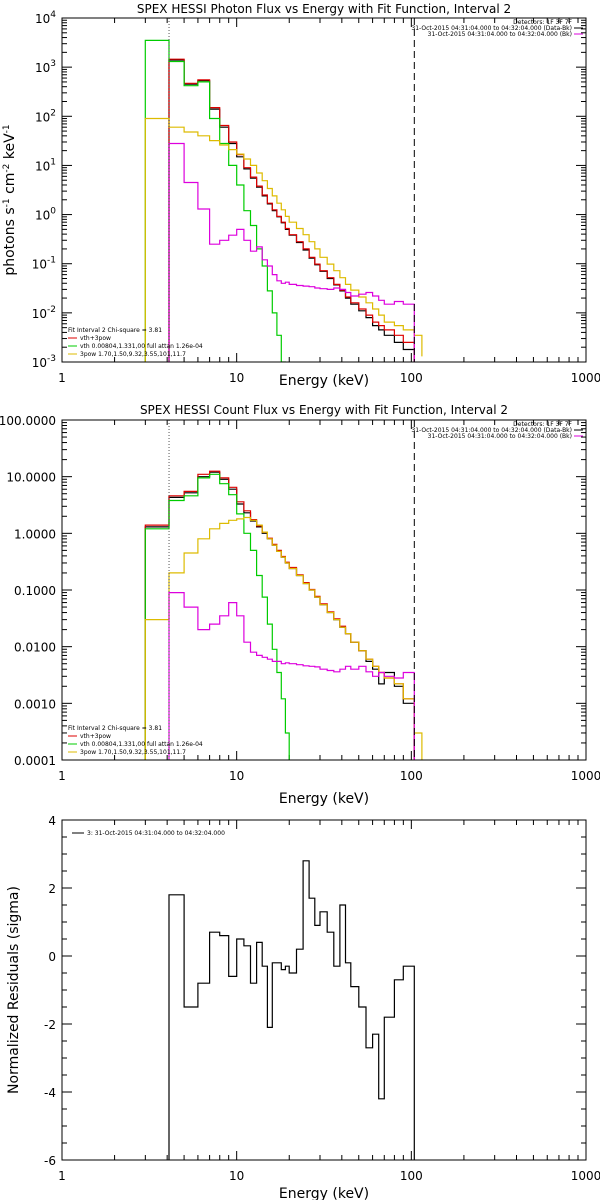 The image size is (600, 1200). What do you see at coordinates (45, 116) in the screenshot?
I see `y-tick-label: 10²` at bounding box center [45, 116].